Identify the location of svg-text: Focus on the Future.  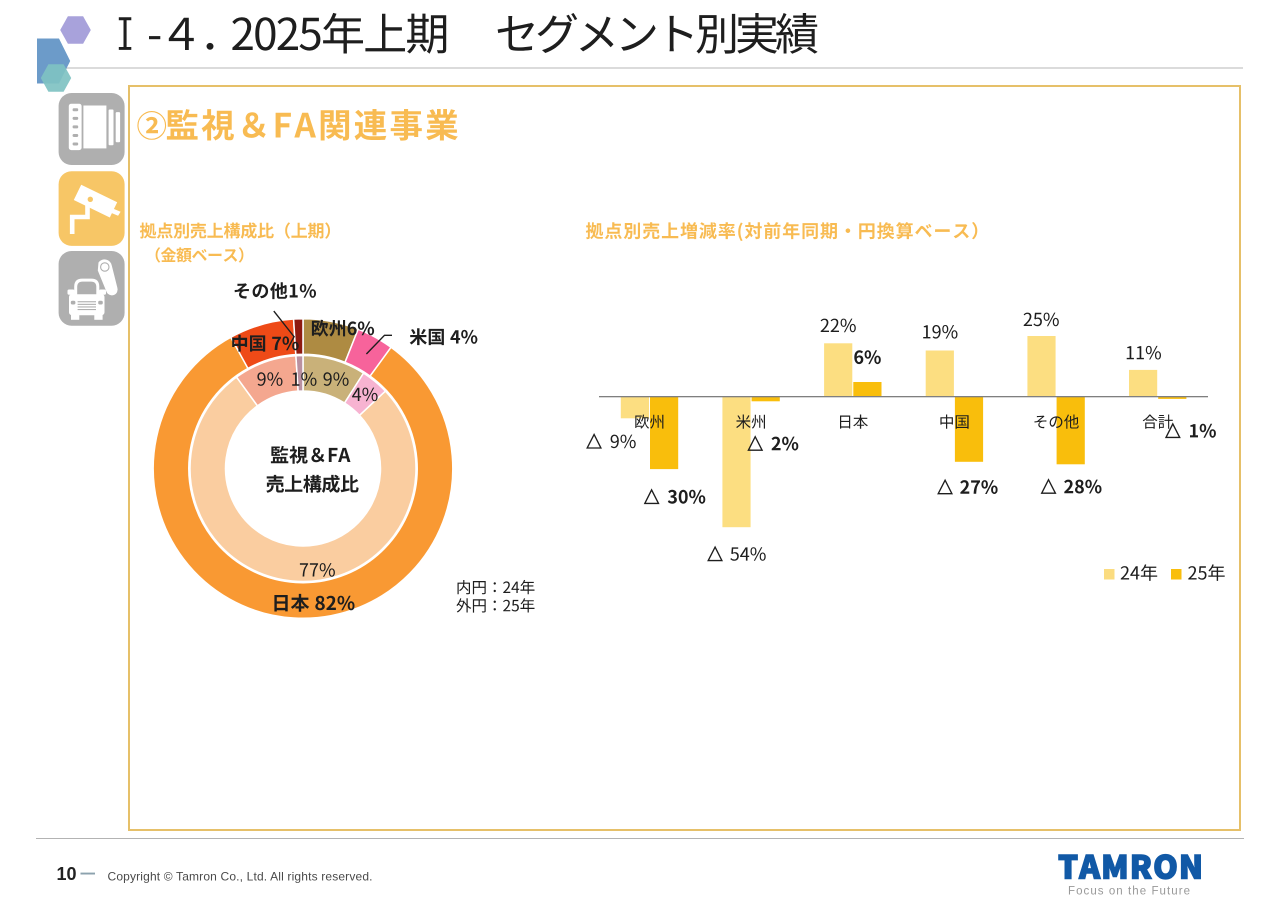
(1129, 892).